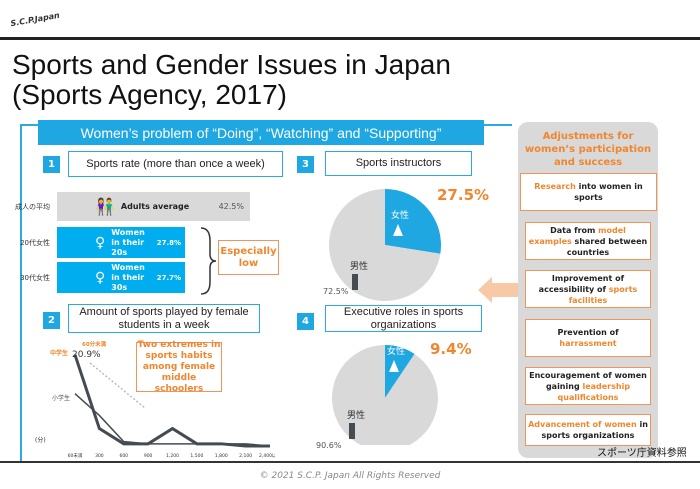  Describe the element at coordinates (608, 192) in the screenshot. I see `adjustment-text: into women in sports` at that location.